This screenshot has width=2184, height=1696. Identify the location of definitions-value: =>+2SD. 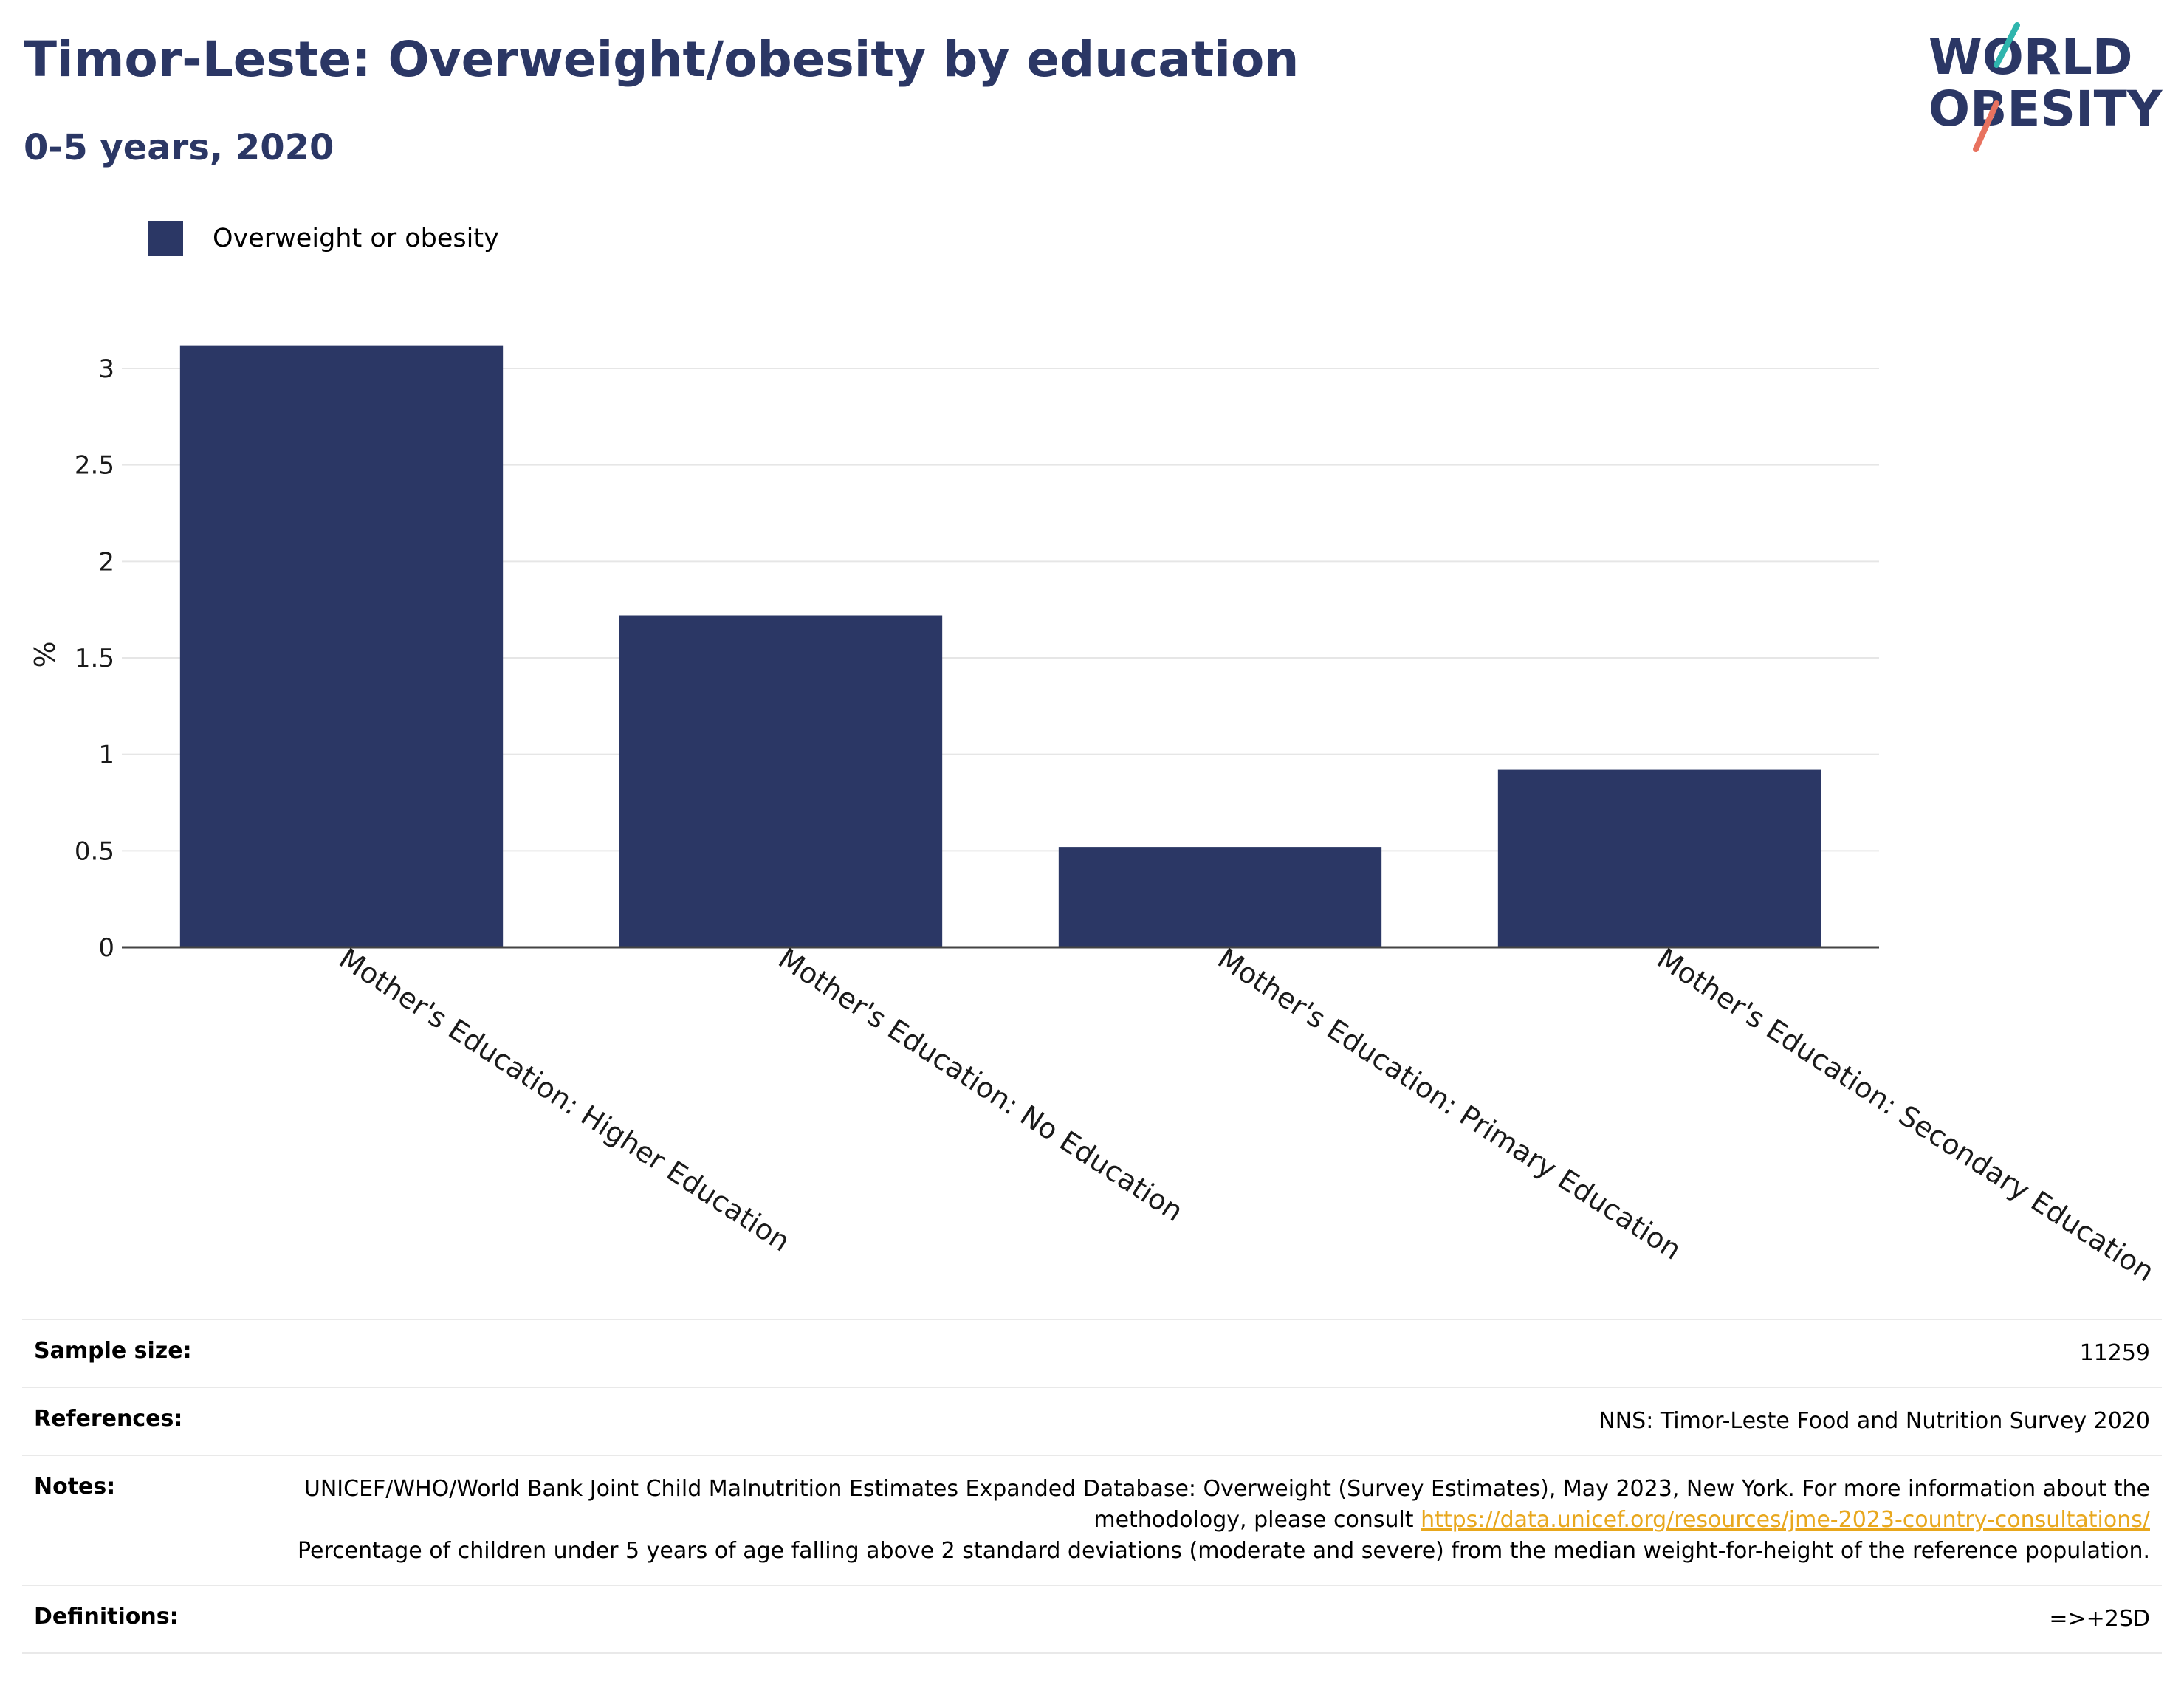
(1215, 1619).